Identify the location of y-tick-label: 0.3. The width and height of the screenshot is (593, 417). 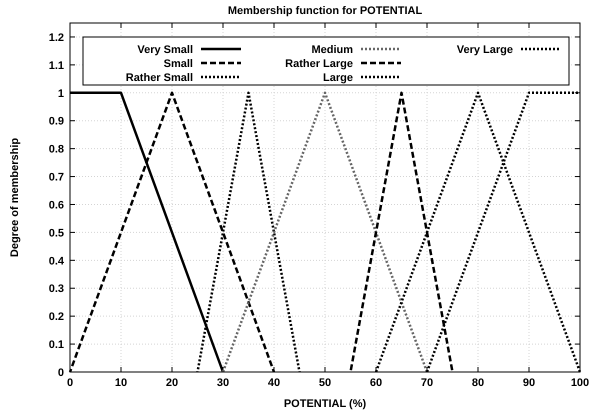
(56, 289).